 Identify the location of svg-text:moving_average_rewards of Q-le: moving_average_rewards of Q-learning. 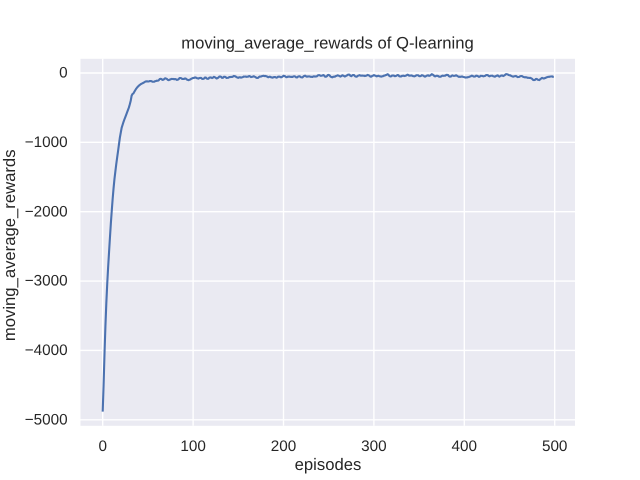
(327, 42).